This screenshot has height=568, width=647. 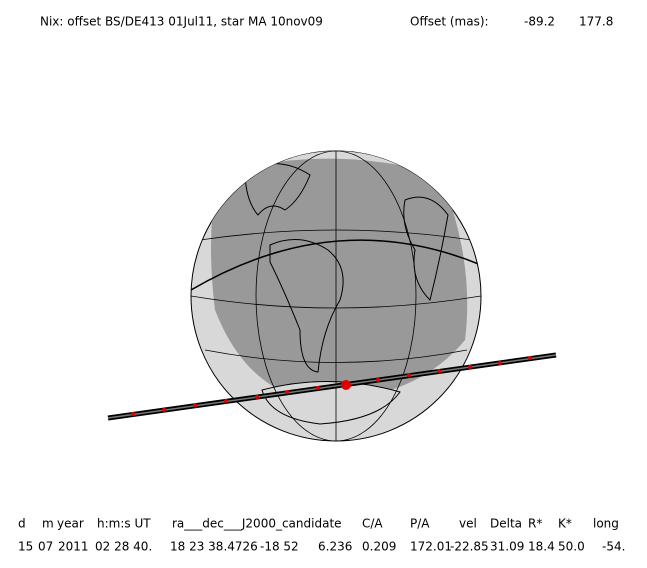 I want to click on offset-value: 177.8, so click(x=596, y=22).